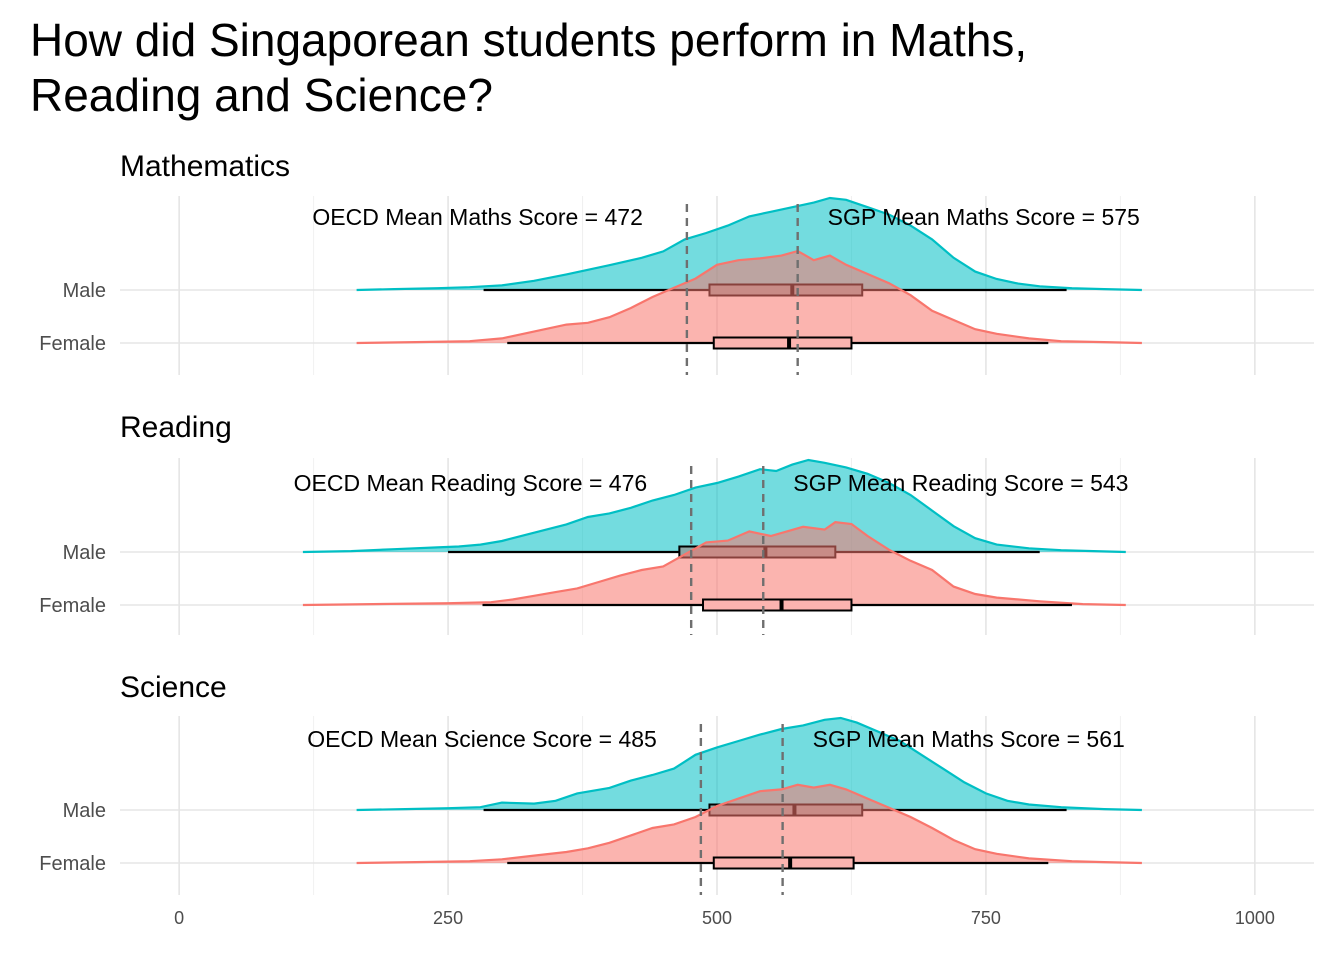 The width and height of the screenshot is (1344, 960). What do you see at coordinates (448, 918) in the screenshot?
I see `x-tick-label: 250` at bounding box center [448, 918].